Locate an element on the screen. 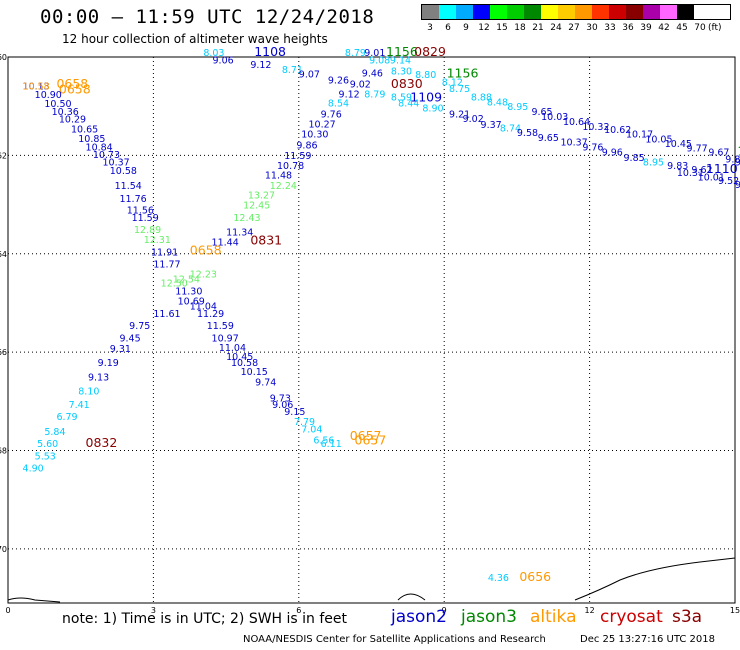 This screenshot has width=740, height=650. wave-height-value: 10.27 is located at coordinates (321, 124).